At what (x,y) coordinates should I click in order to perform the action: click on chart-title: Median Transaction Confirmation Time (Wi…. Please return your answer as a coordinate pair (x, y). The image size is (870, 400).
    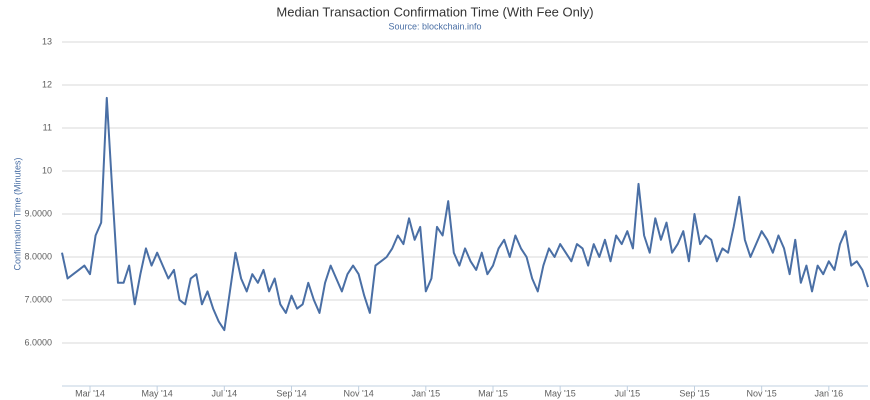
    Looking at the image, I should click on (434, 11).